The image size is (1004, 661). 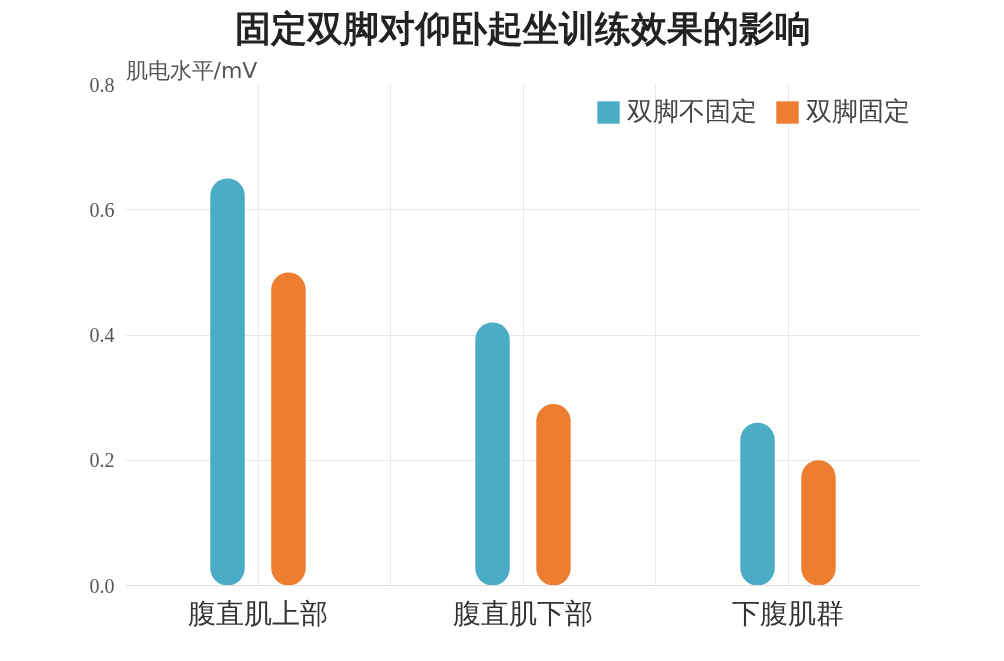 What do you see at coordinates (692, 111) in the screenshot?
I see `legend-label: 双脚不固定` at bounding box center [692, 111].